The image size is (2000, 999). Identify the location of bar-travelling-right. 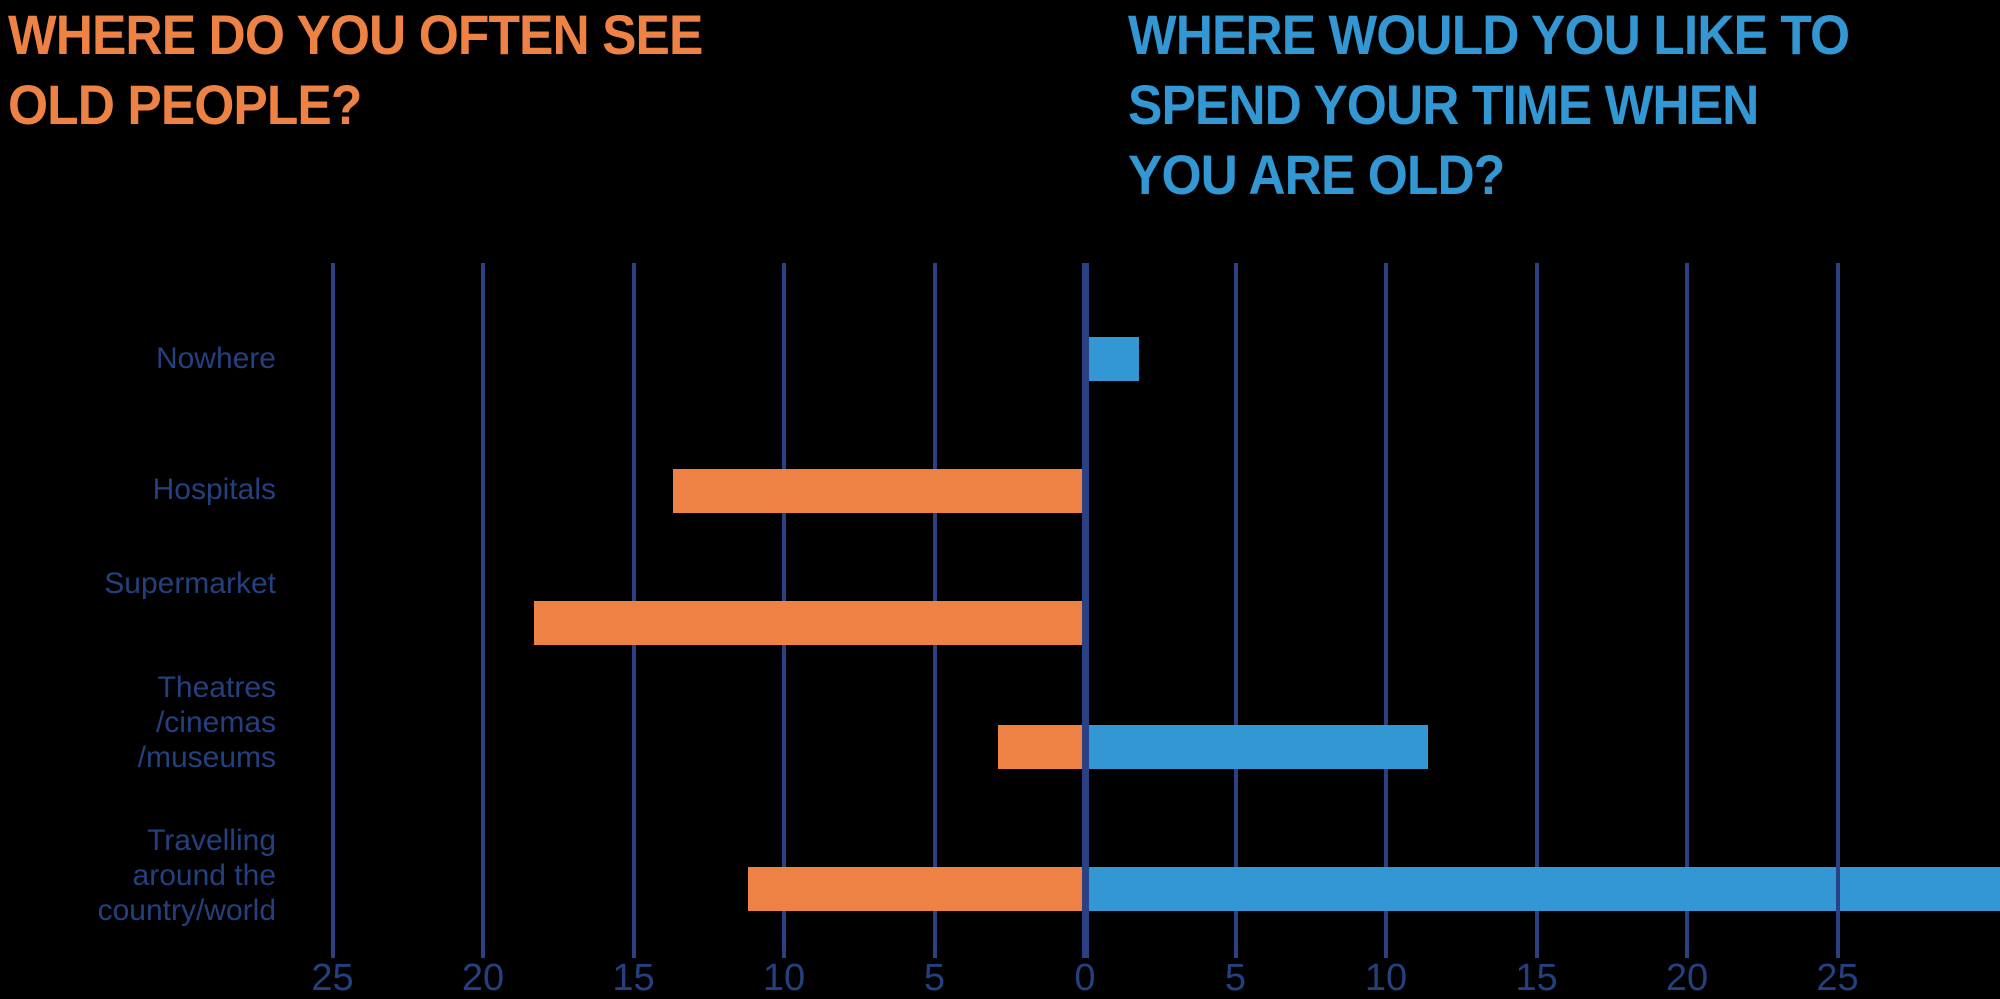
(1542, 889).